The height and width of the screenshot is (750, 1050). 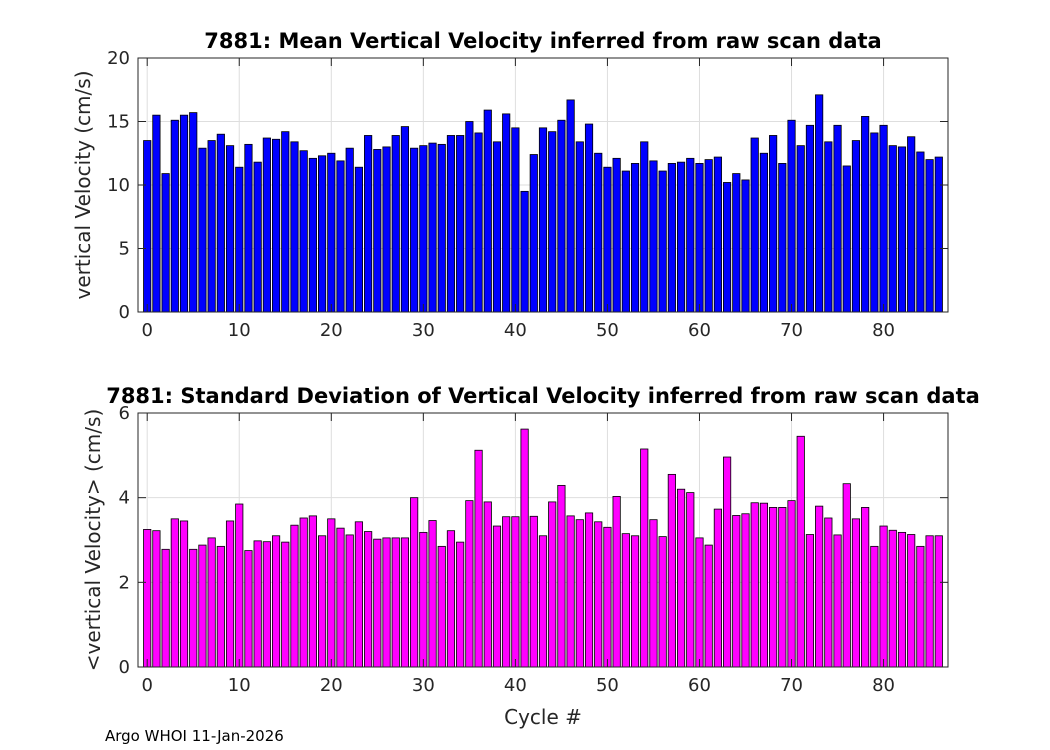 What do you see at coordinates (146, 685) in the screenshot?
I see `std-x-tick-label: 0` at bounding box center [146, 685].